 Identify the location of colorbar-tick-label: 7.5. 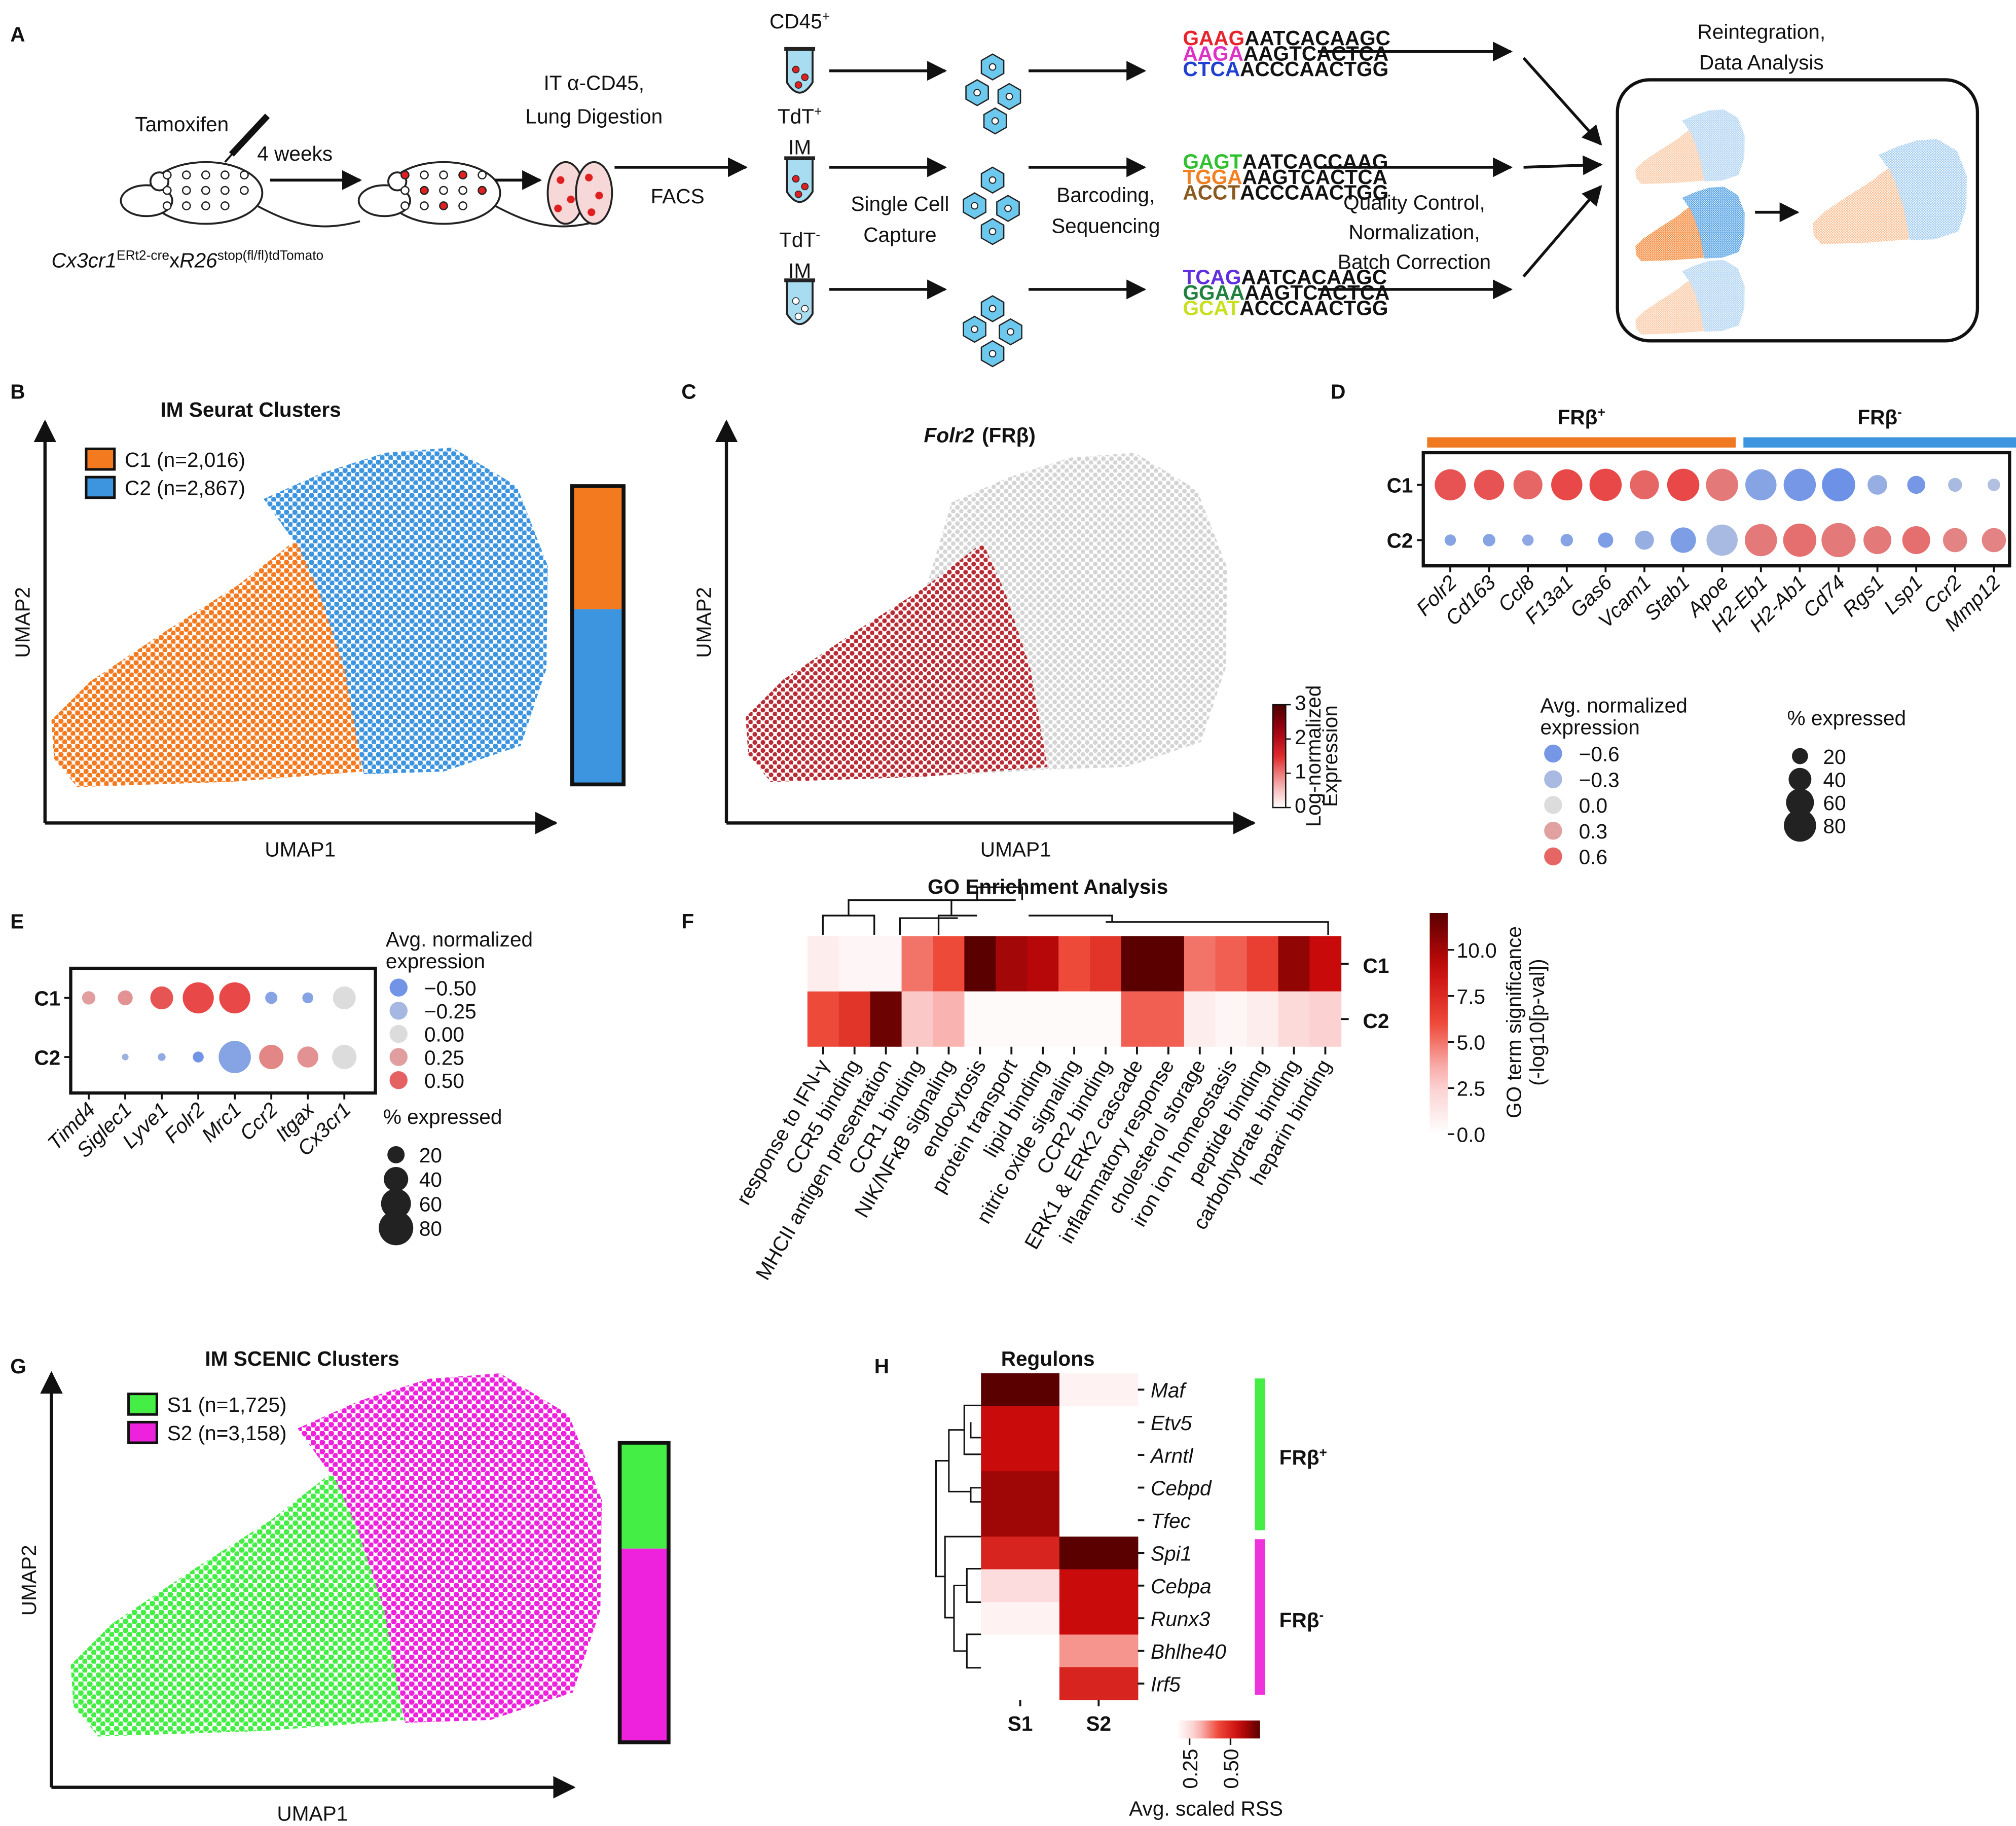
(1471, 996).